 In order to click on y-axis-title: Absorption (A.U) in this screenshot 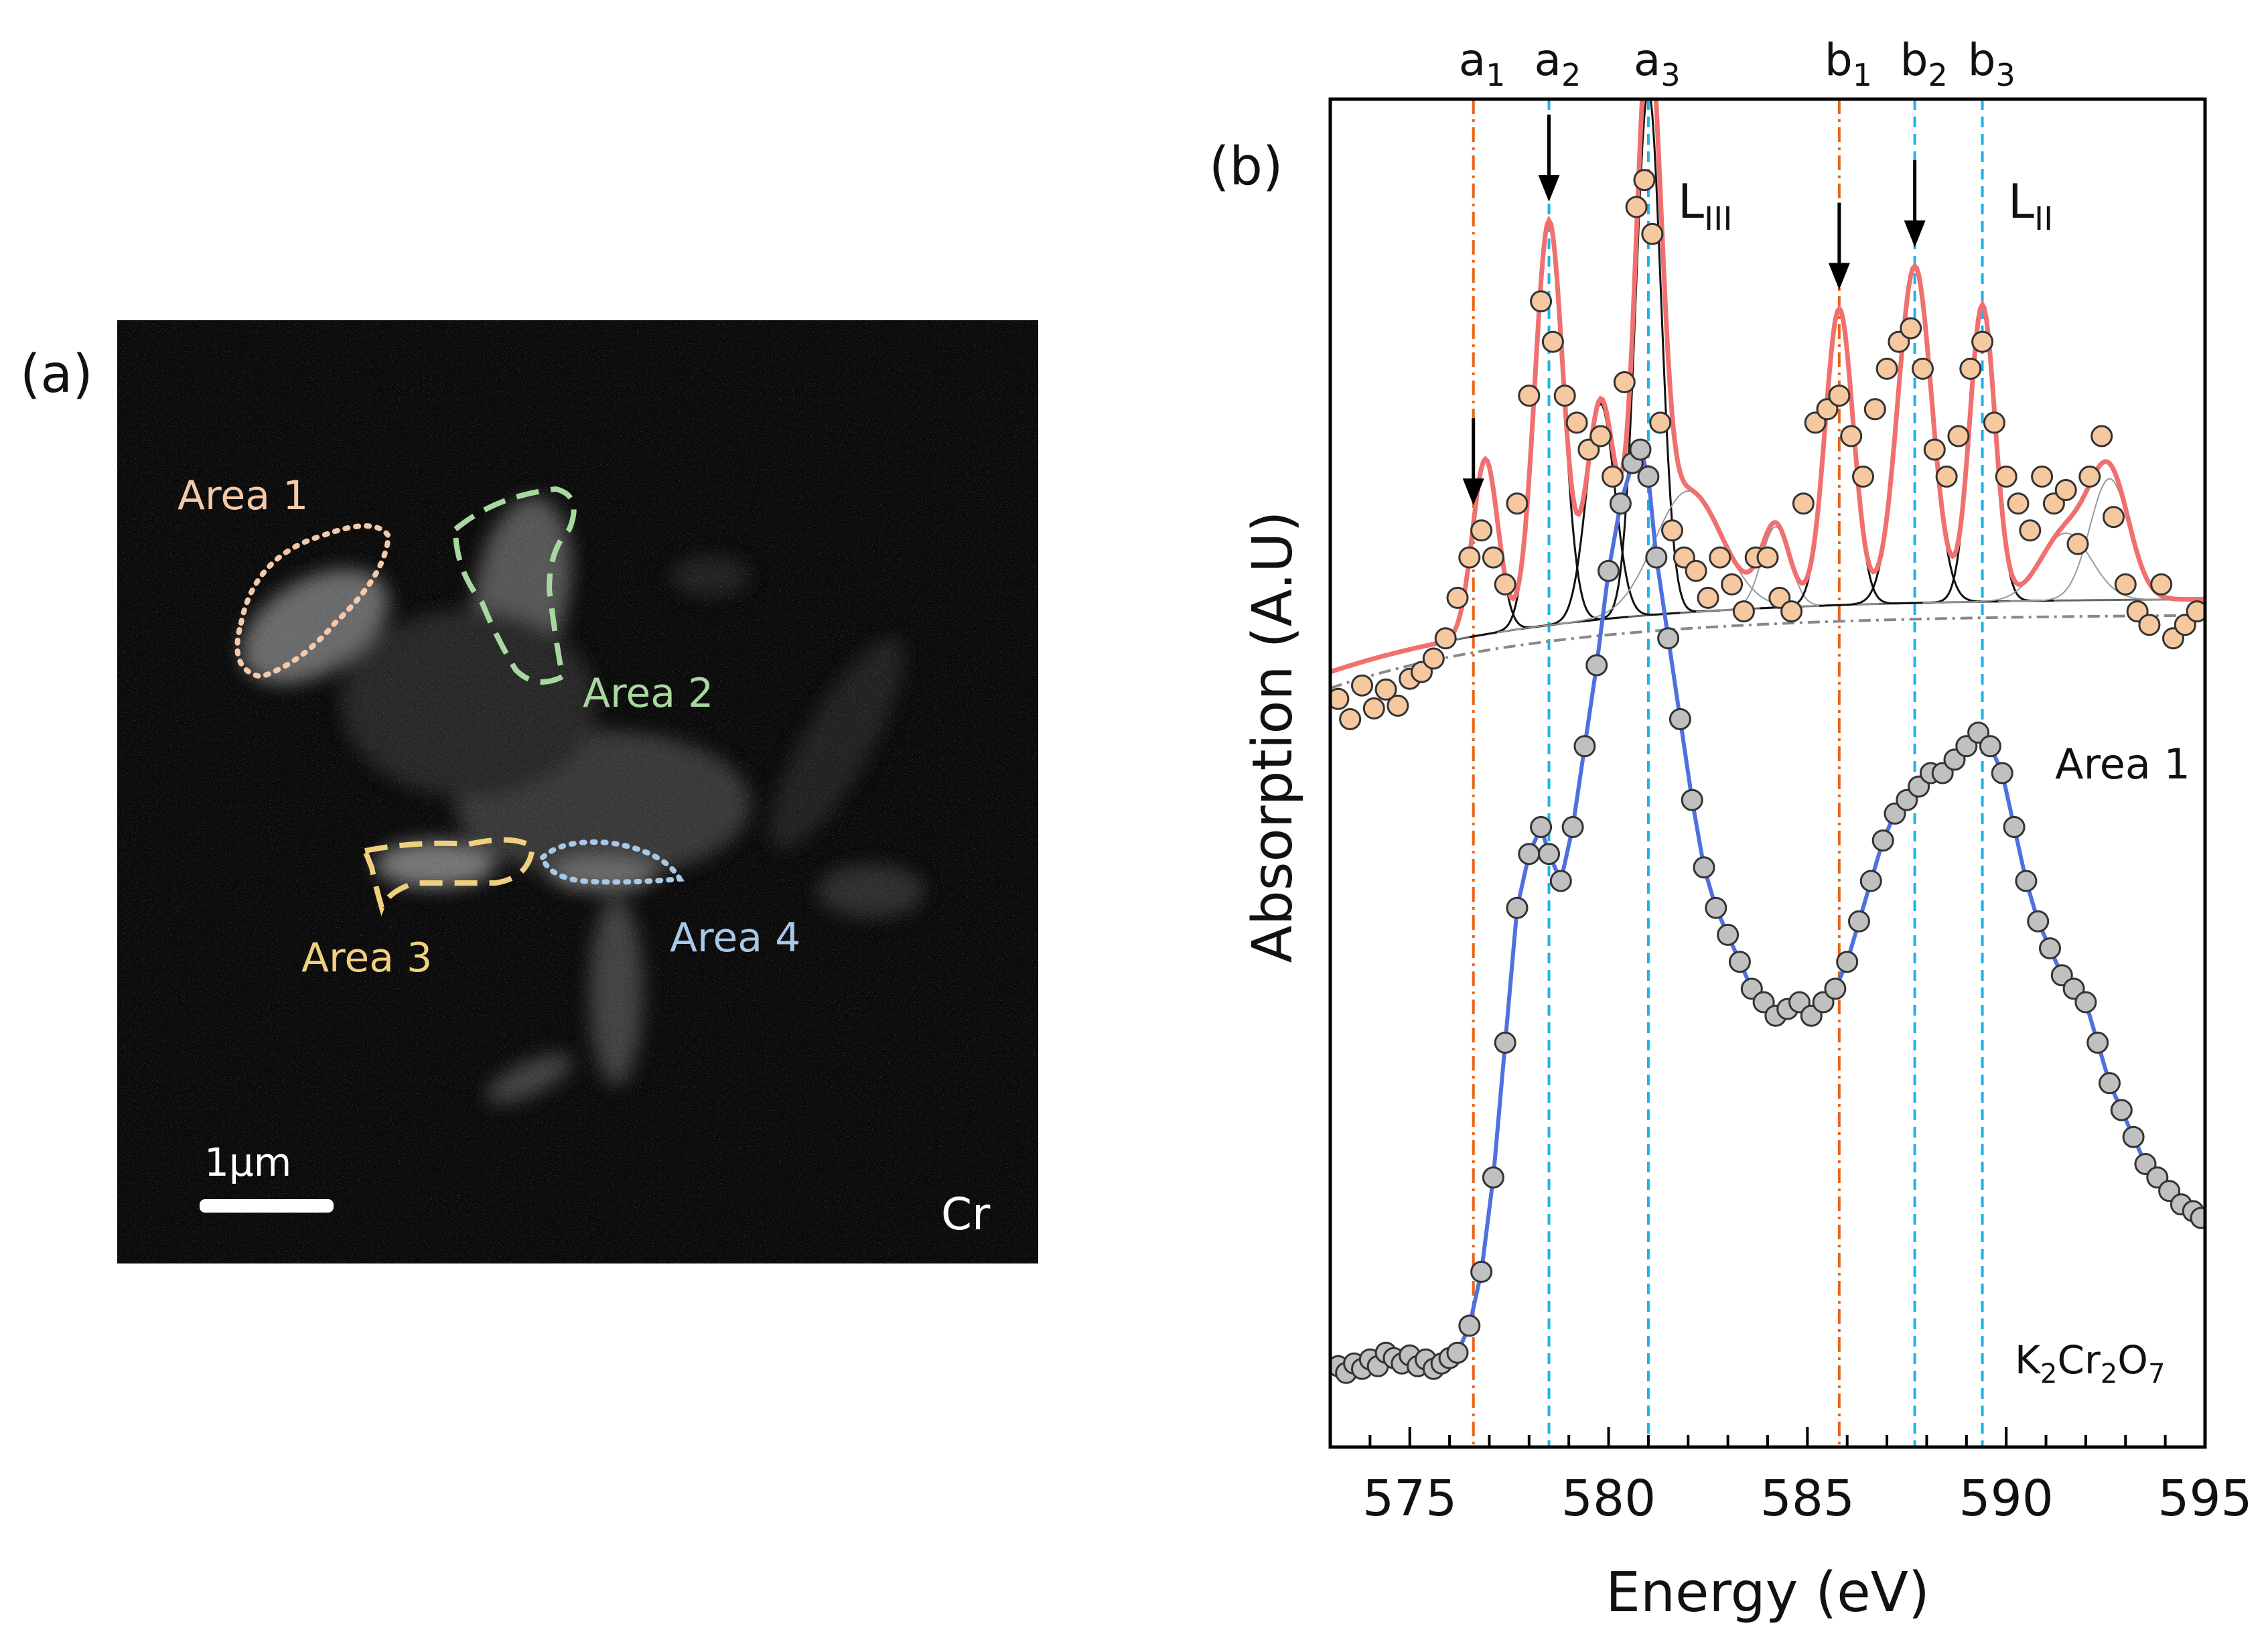, I will do `click(1273, 737)`.